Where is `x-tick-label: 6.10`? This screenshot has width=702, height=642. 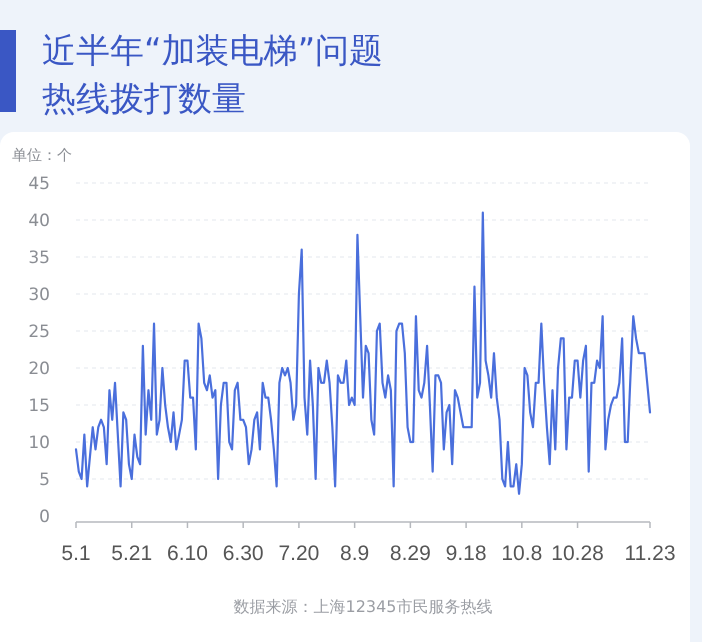
x-tick-label: 6.10 is located at coordinates (187, 553).